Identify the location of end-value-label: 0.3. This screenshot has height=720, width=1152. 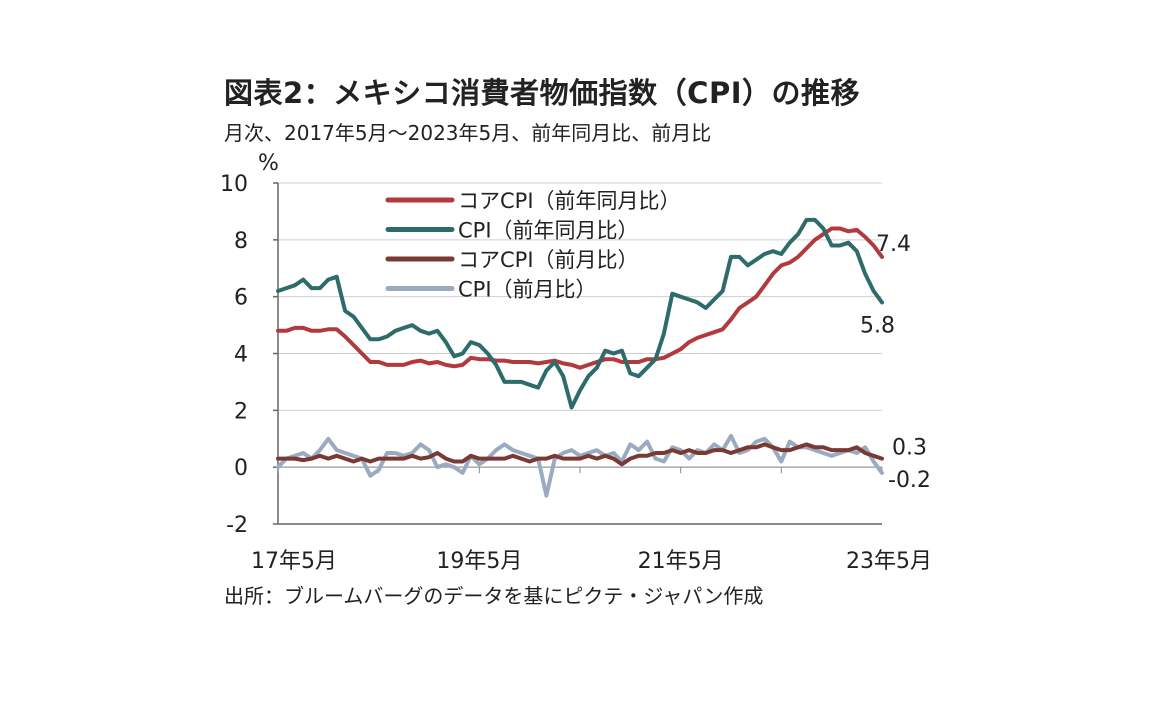
(909, 448).